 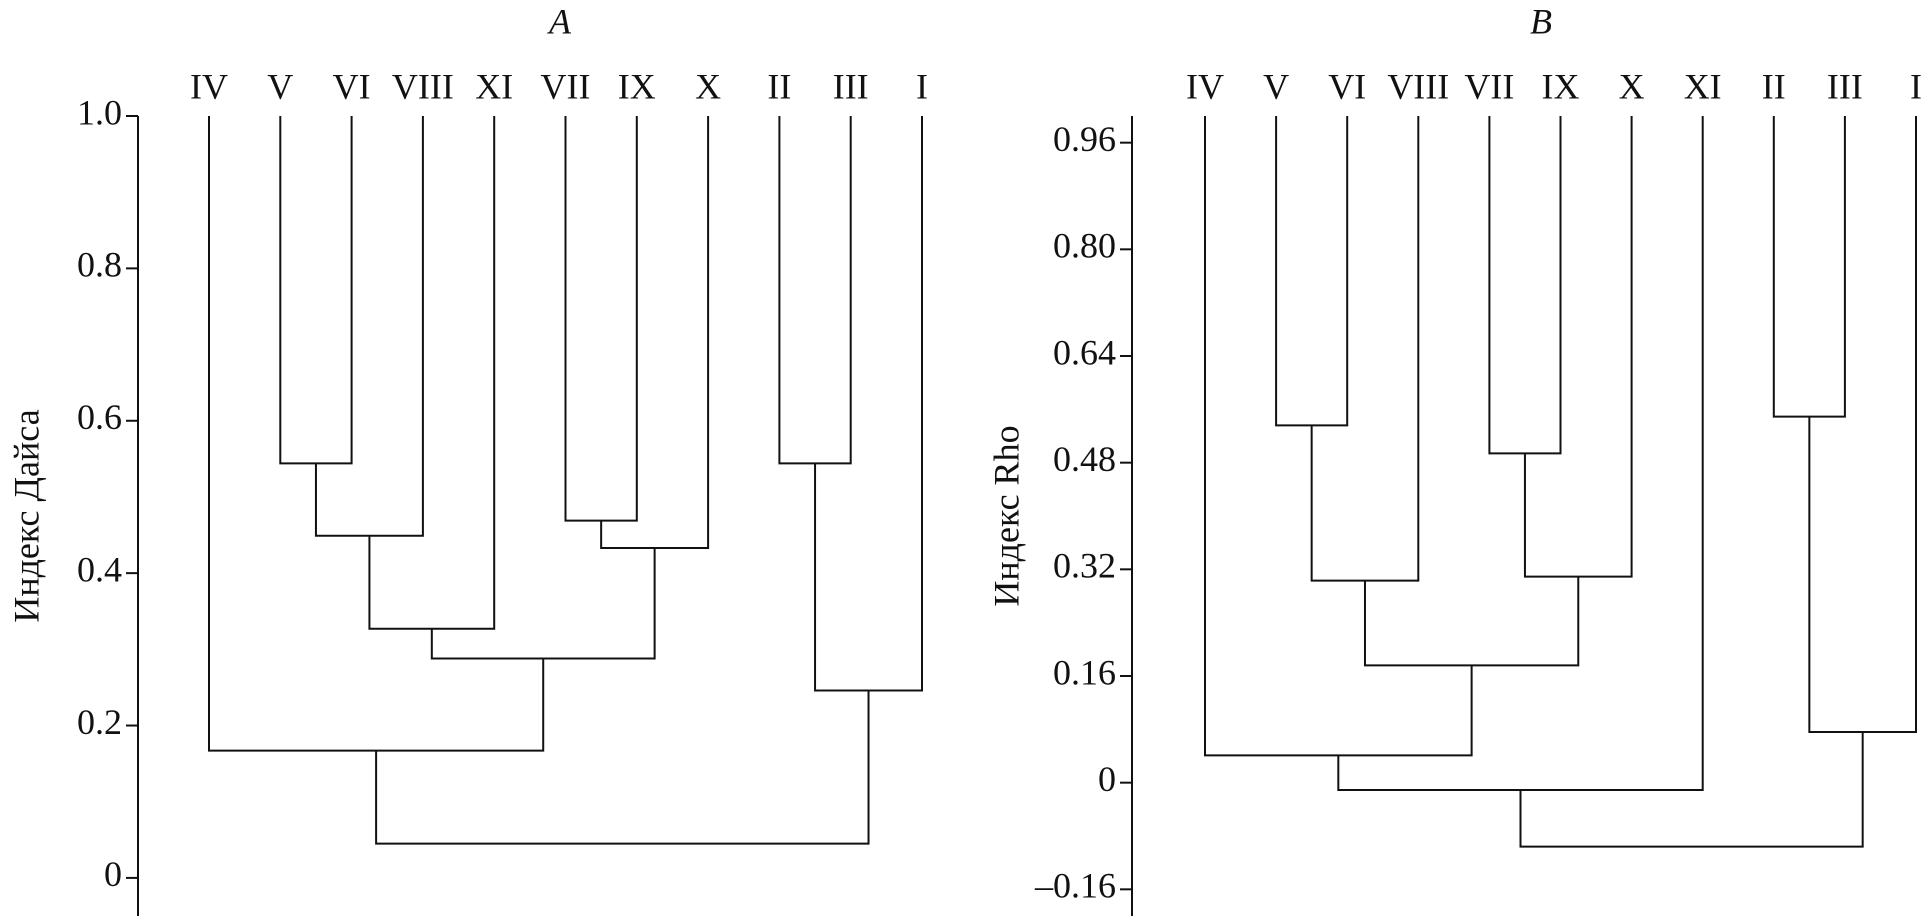 I want to click on y-tick-label: 0.16, so click(x=1084, y=672).